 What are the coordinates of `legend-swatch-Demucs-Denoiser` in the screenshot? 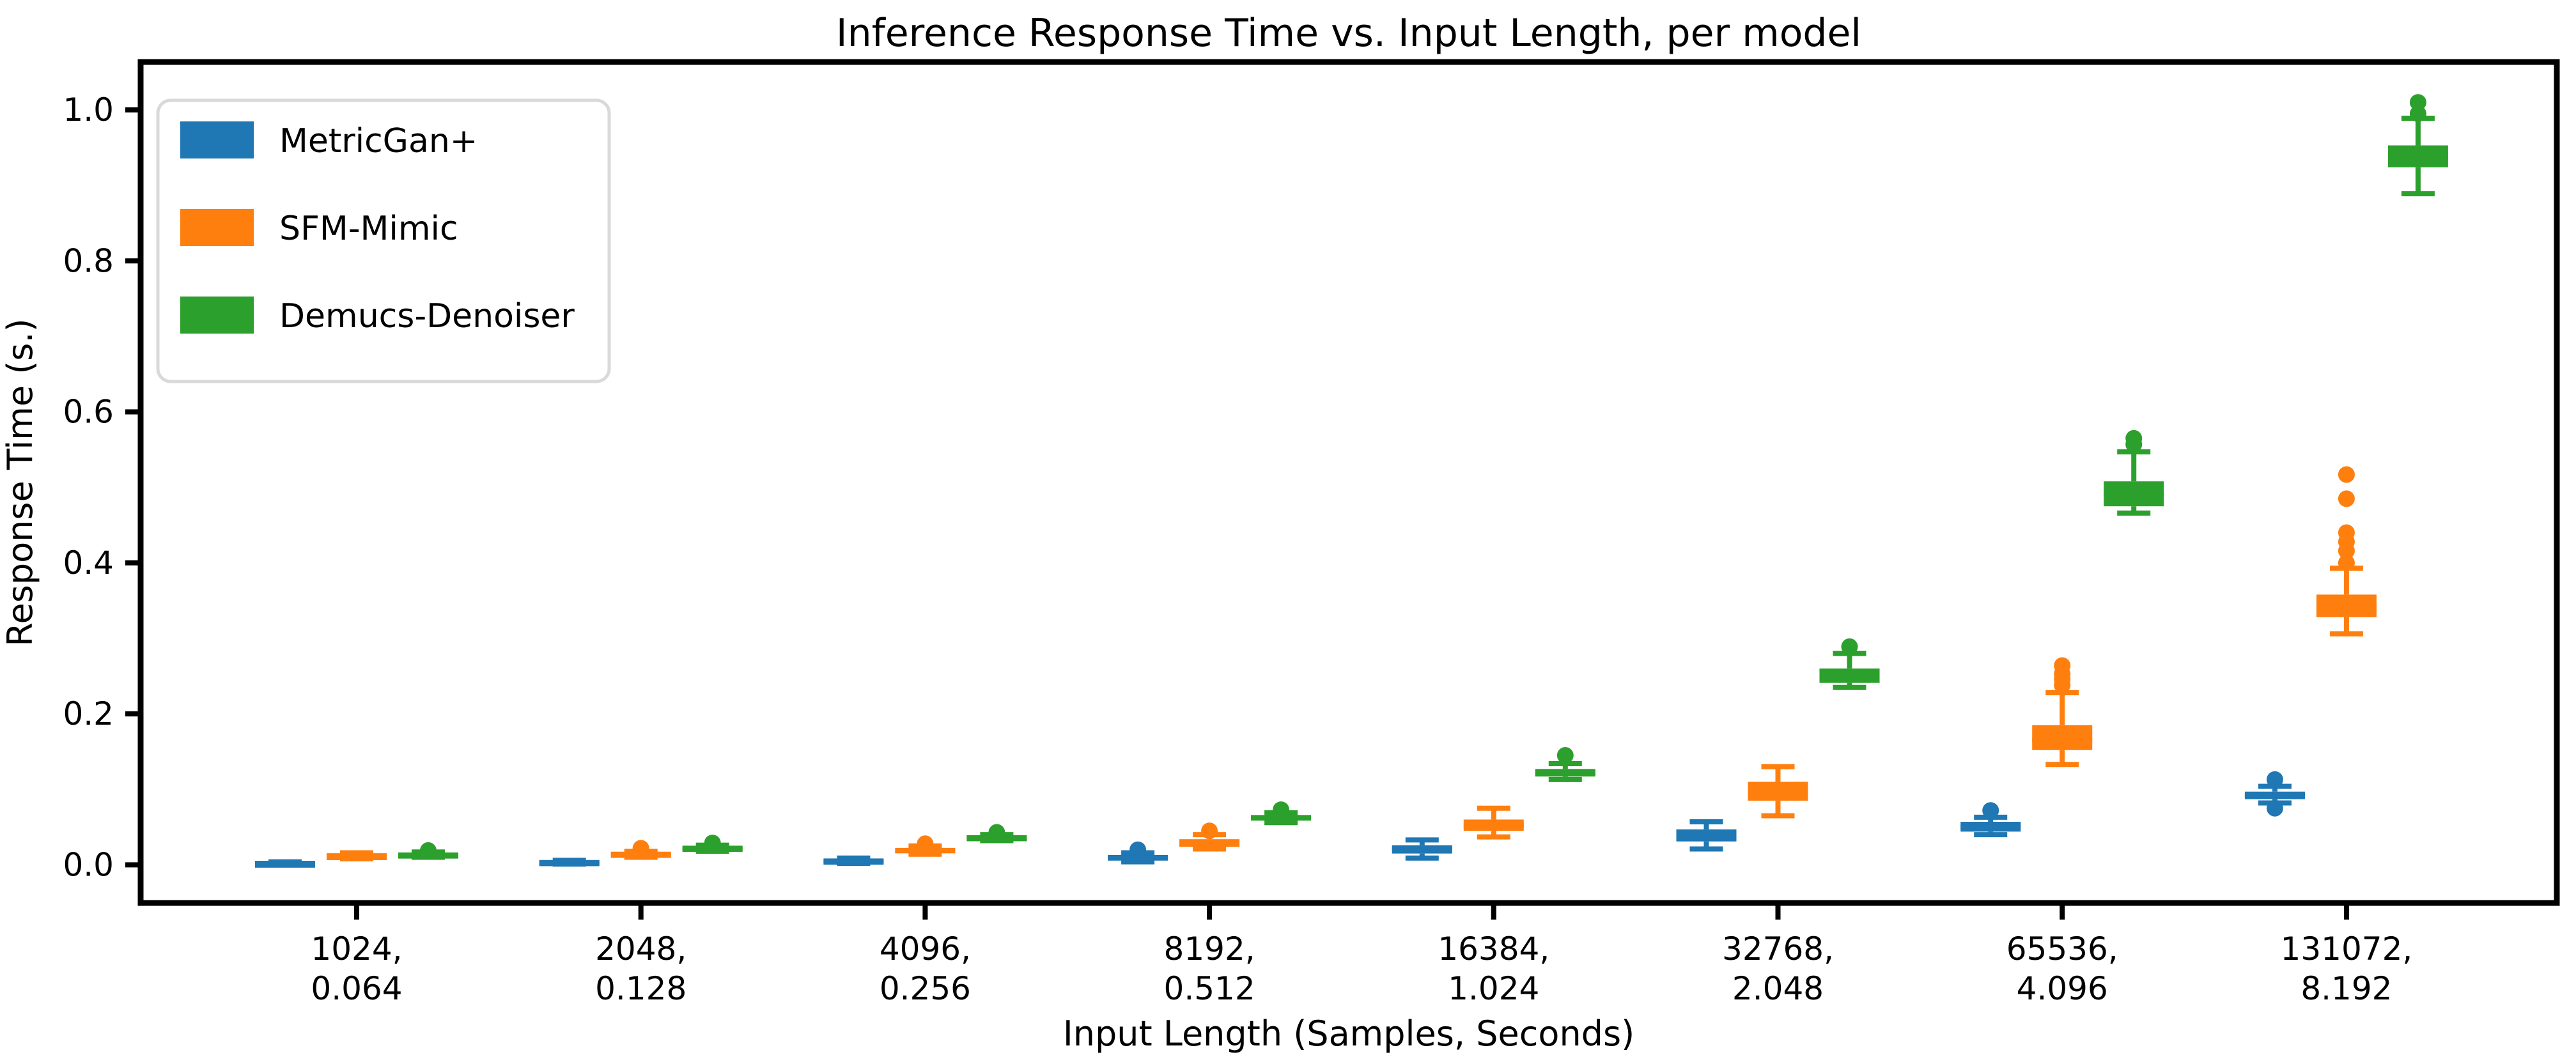 It's located at (217, 315).